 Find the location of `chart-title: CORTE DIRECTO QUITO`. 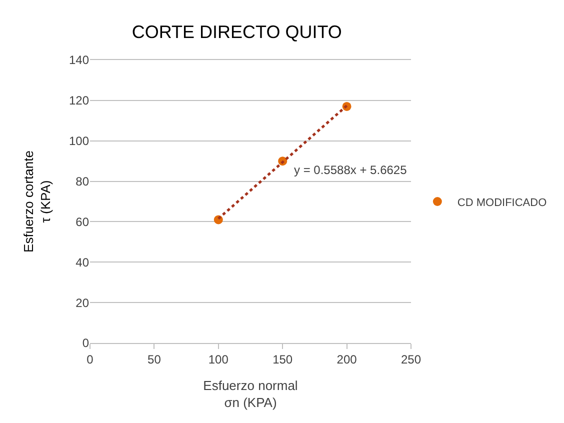

chart-title: CORTE DIRECTO QUITO is located at coordinates (237, 32).